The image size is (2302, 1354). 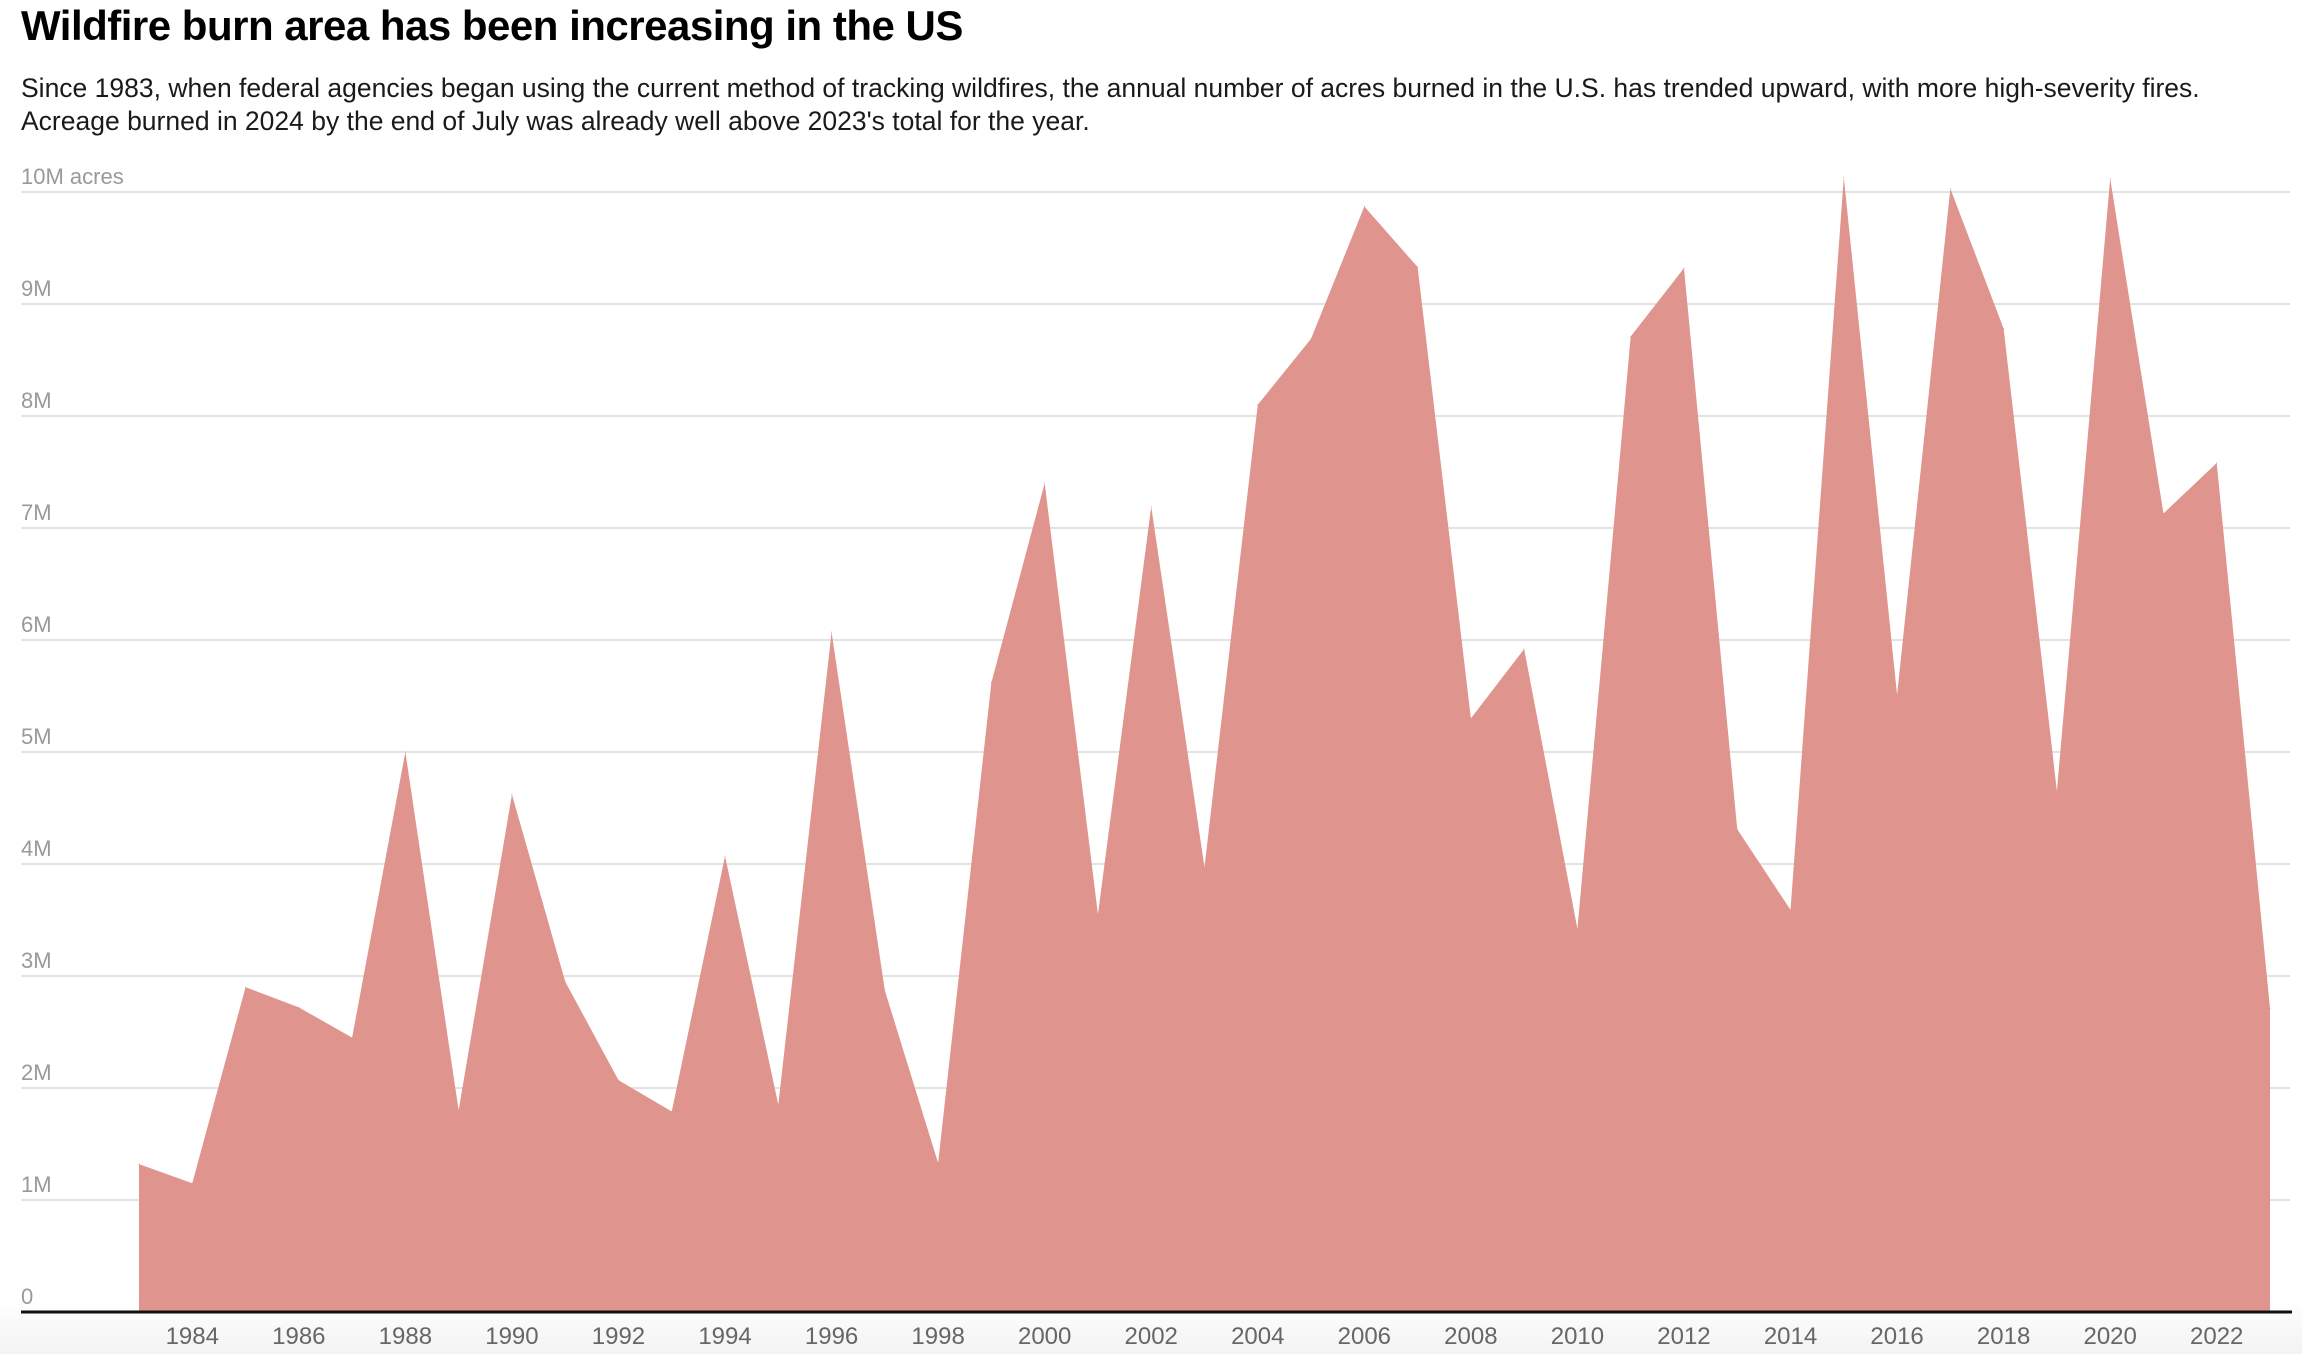 What do you see at coordinates (36, 400) in the screenshot?
I see `y-tick-label: 8M` at bounding box center [36, 400].